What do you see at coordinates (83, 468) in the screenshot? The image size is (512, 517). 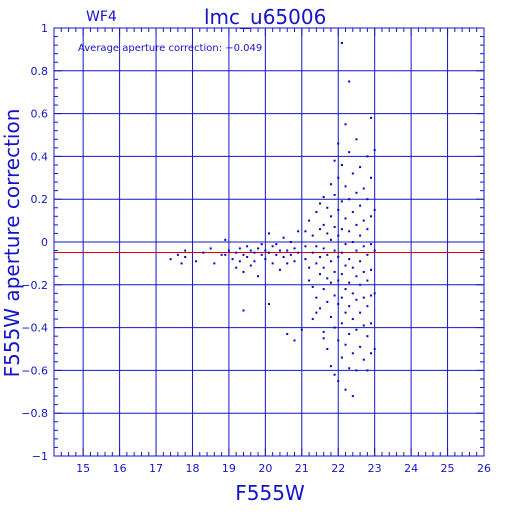 I see `x-tick-label: 15` at bounding box center [83, 468].